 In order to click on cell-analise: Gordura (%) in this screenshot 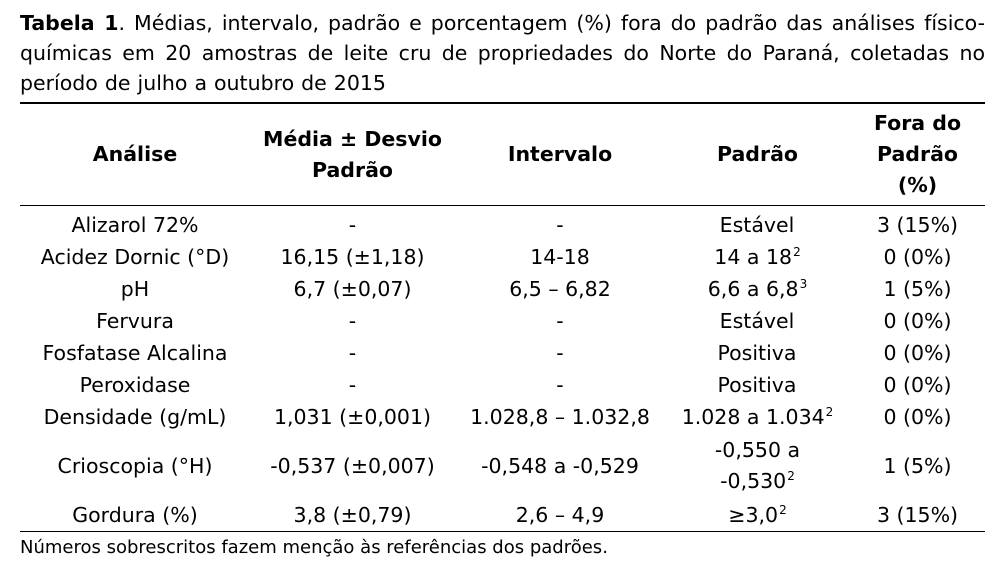, I will do `click(135, 514)`.